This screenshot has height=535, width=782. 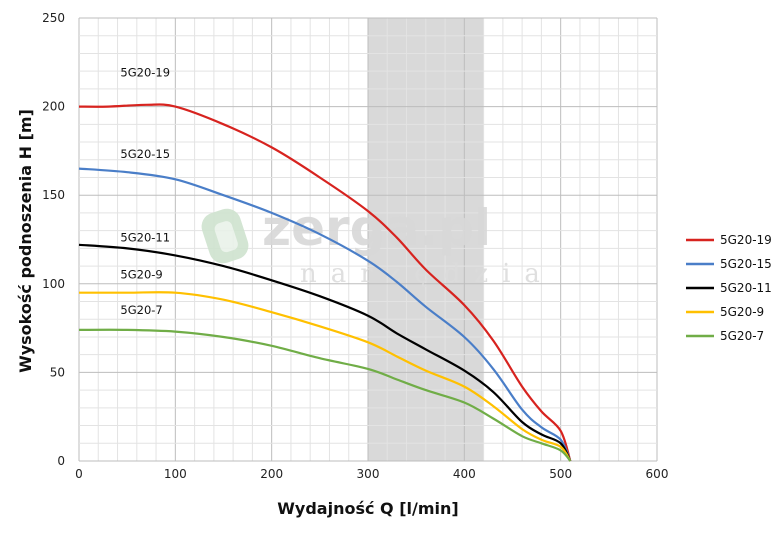 I want to click on x-axis-title: Wydajność Q [l/min], so click(x=367, y=508).